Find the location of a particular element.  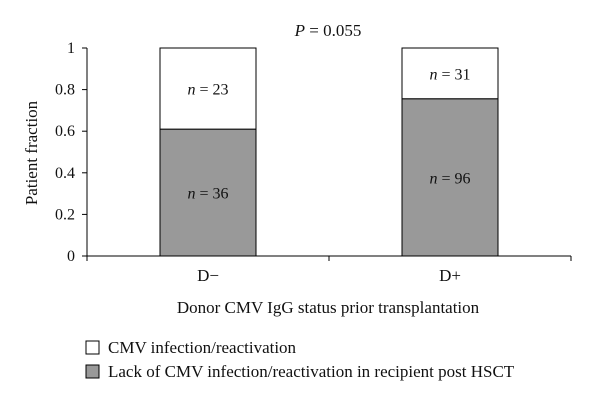

y-tick-label: 0.6 is located at coordinates (65, 131).